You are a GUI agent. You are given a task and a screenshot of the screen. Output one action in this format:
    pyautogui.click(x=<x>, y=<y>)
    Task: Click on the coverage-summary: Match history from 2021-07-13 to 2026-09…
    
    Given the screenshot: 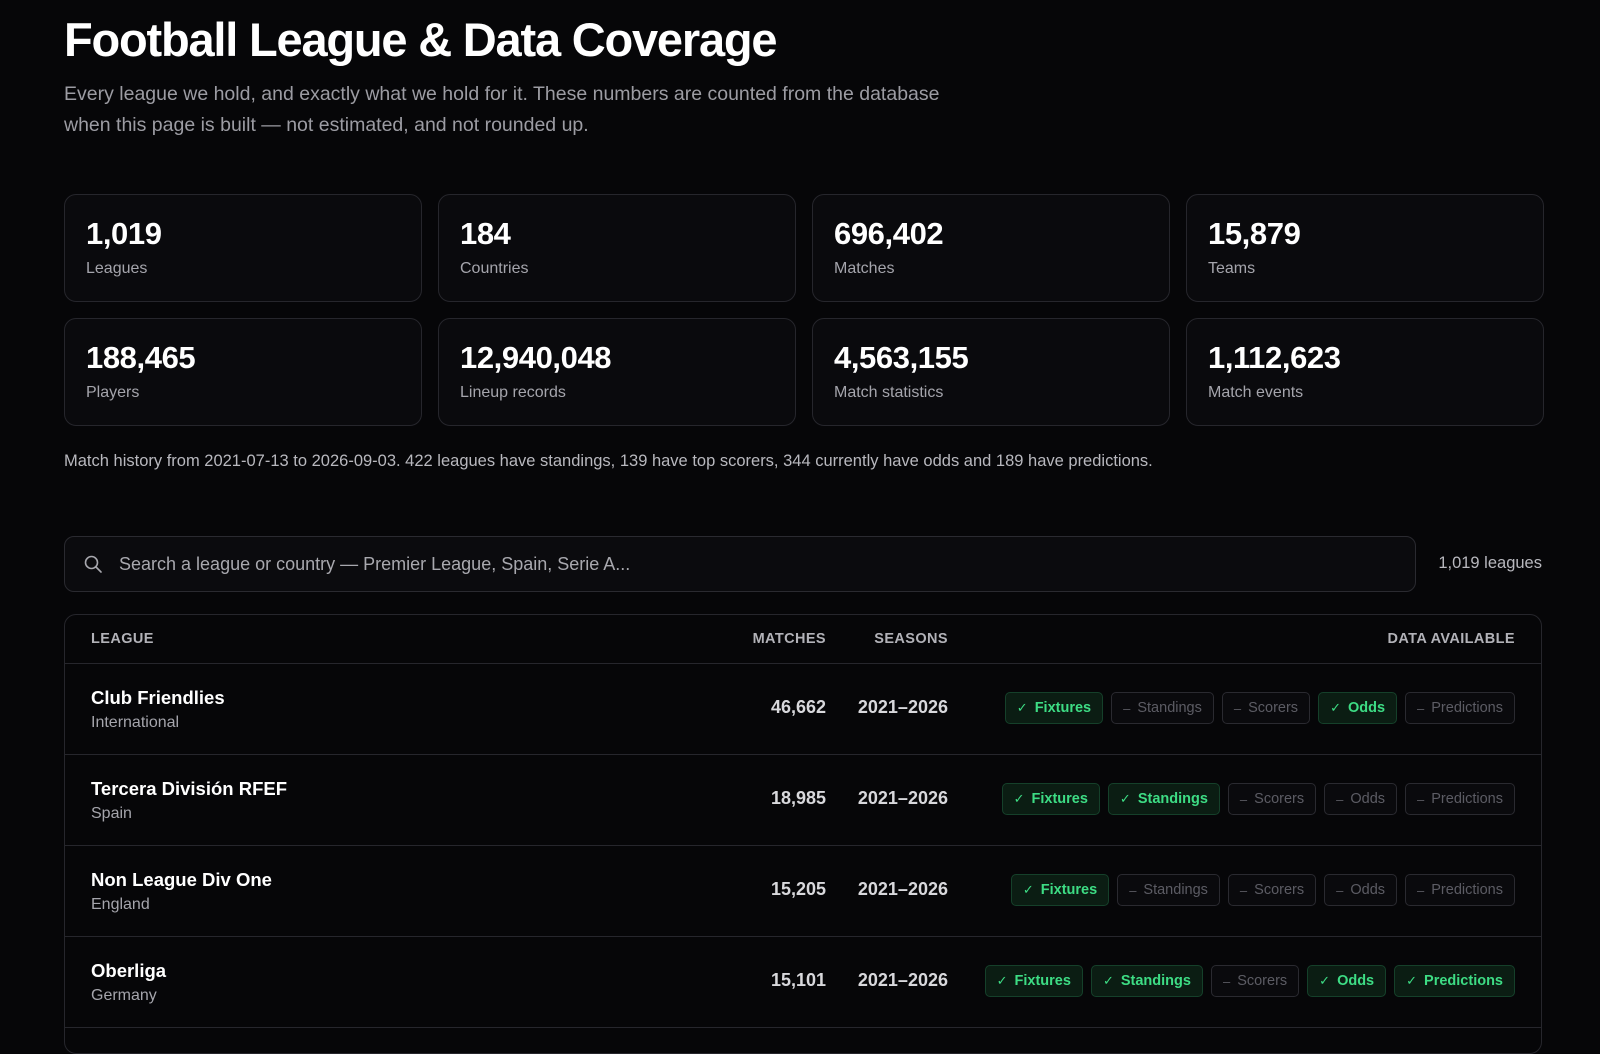 What is the action you would take?
    pyautogui.click(x=608, y=461)
    